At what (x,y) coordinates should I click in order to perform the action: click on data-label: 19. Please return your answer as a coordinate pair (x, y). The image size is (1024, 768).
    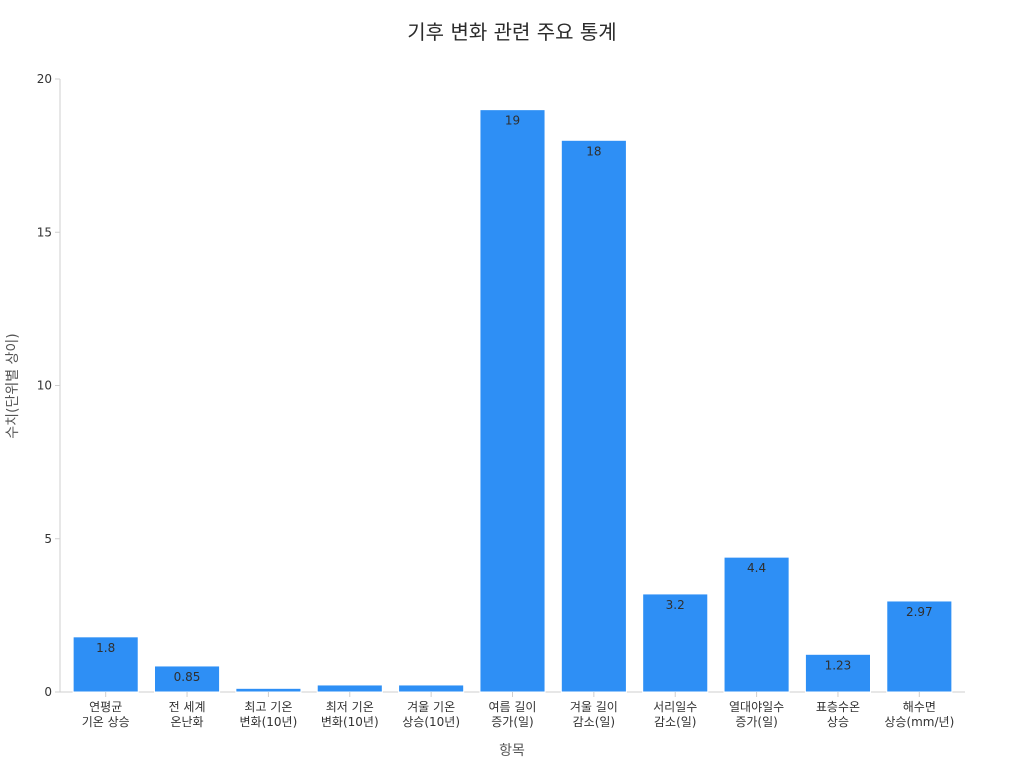
    Looking at the image, I should click on (512, 121).